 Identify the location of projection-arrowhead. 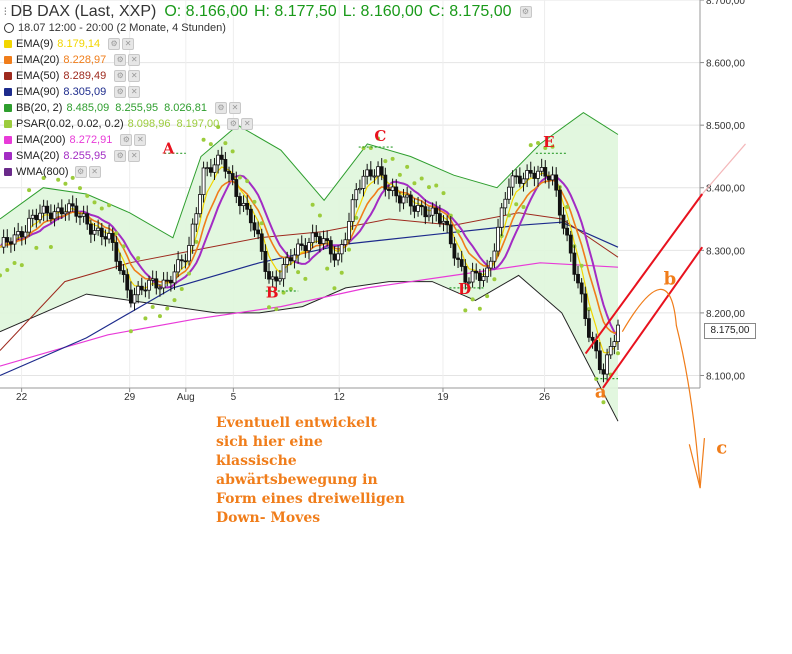
(697, 463).